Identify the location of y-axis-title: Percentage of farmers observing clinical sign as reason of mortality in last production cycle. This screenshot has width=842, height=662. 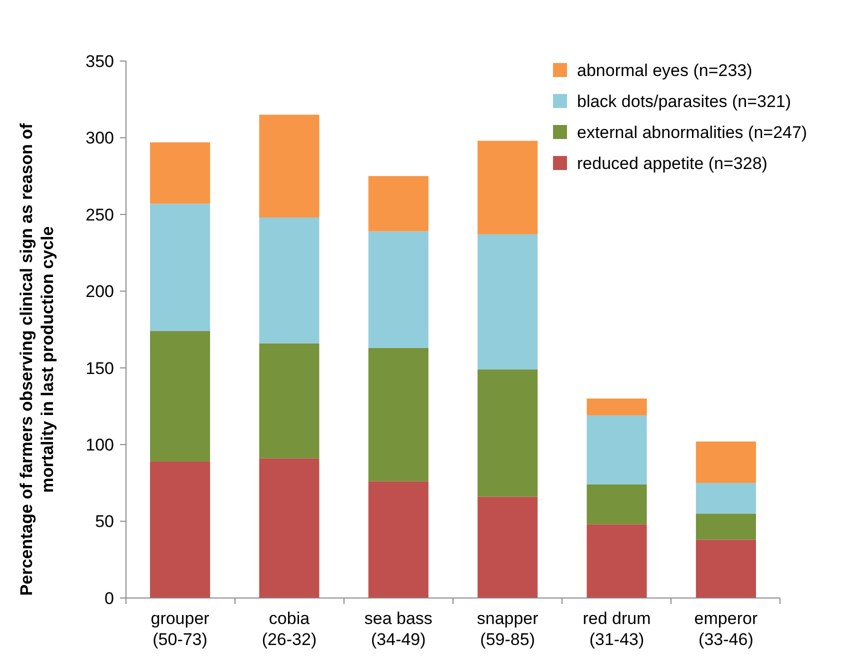
(37, 359).